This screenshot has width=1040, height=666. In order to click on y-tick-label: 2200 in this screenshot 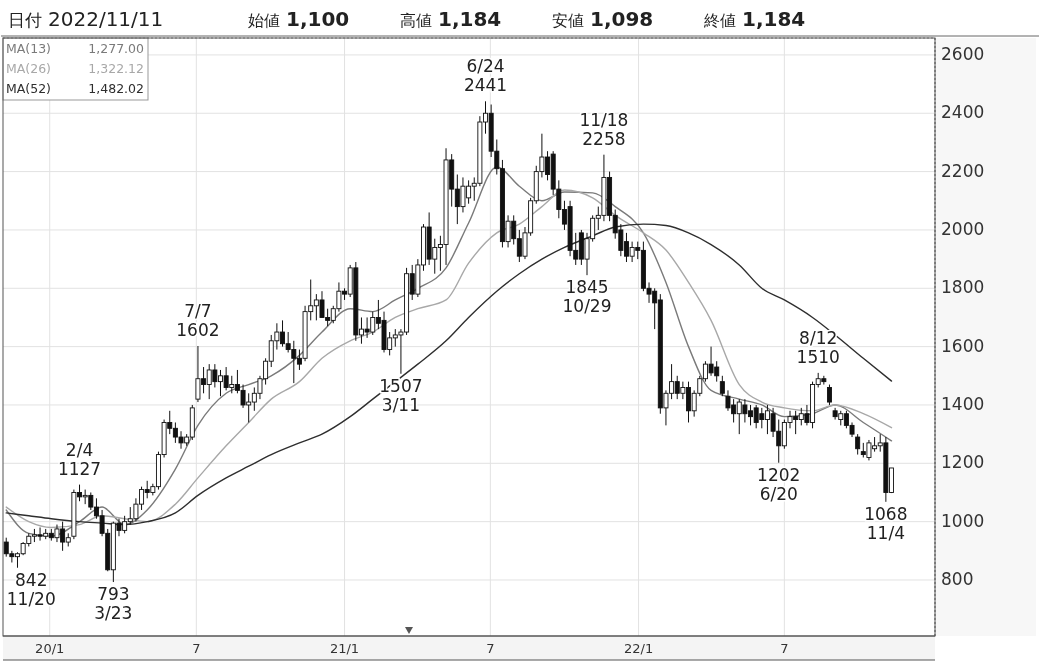, I will do `click(963, 170)`.